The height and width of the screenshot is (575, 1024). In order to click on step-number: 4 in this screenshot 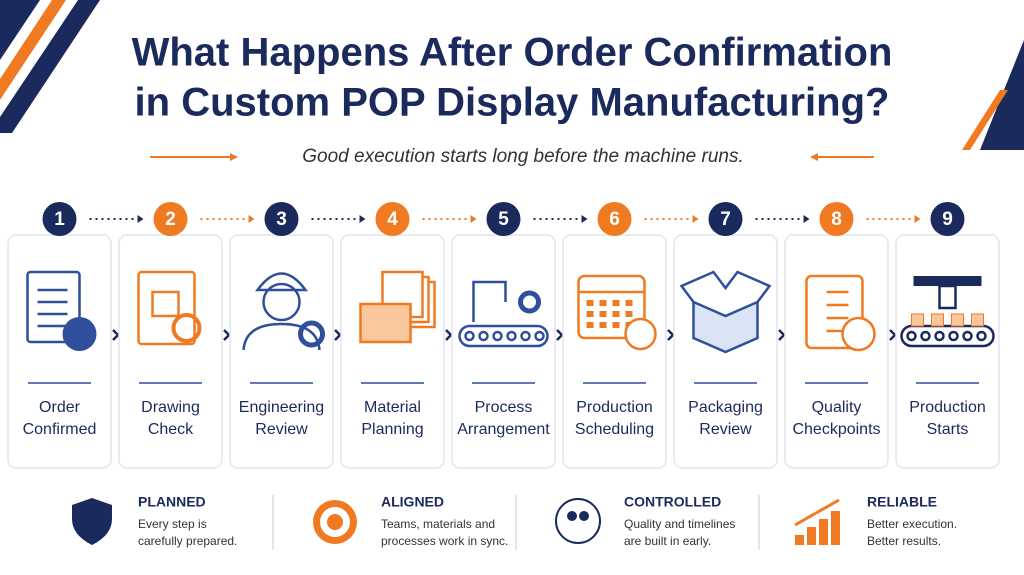, I will do `click(392, 219)`.